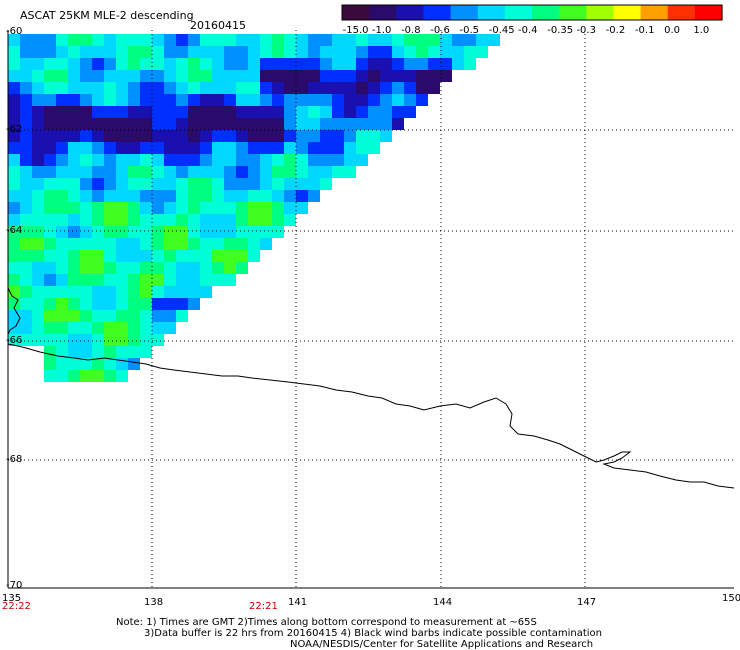 This screenshot has height=650, width=740. What do you see at coordinates (154, 602) in the screenshot?
I see `lon-tick-138: 138` at bounding box center [154, 602].